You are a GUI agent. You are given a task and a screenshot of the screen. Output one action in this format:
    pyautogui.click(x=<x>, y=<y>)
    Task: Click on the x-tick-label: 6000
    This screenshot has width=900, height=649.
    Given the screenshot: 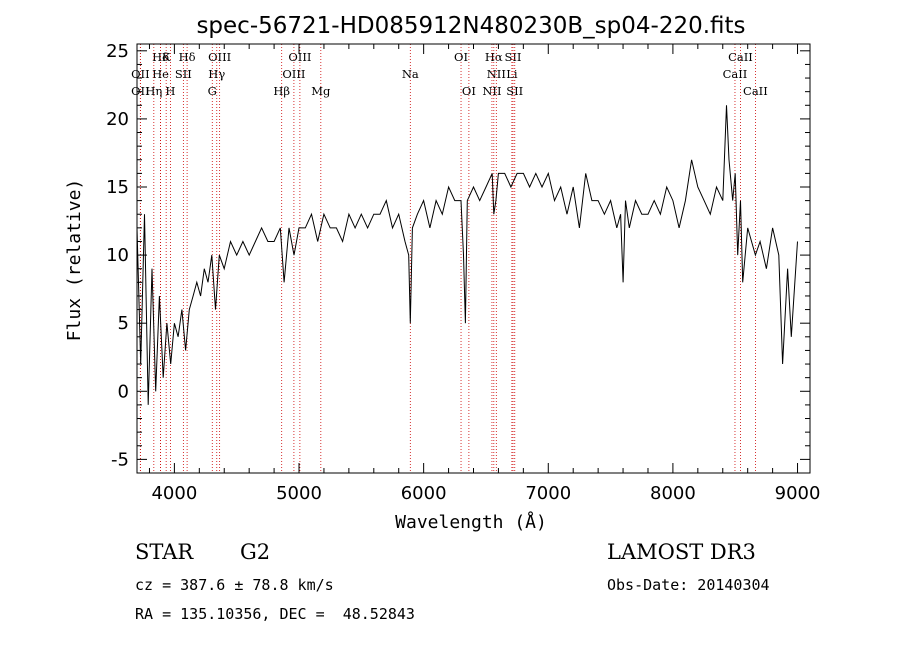 What is the action you would take?
    pyautogui.click(x=424, y=493)
    